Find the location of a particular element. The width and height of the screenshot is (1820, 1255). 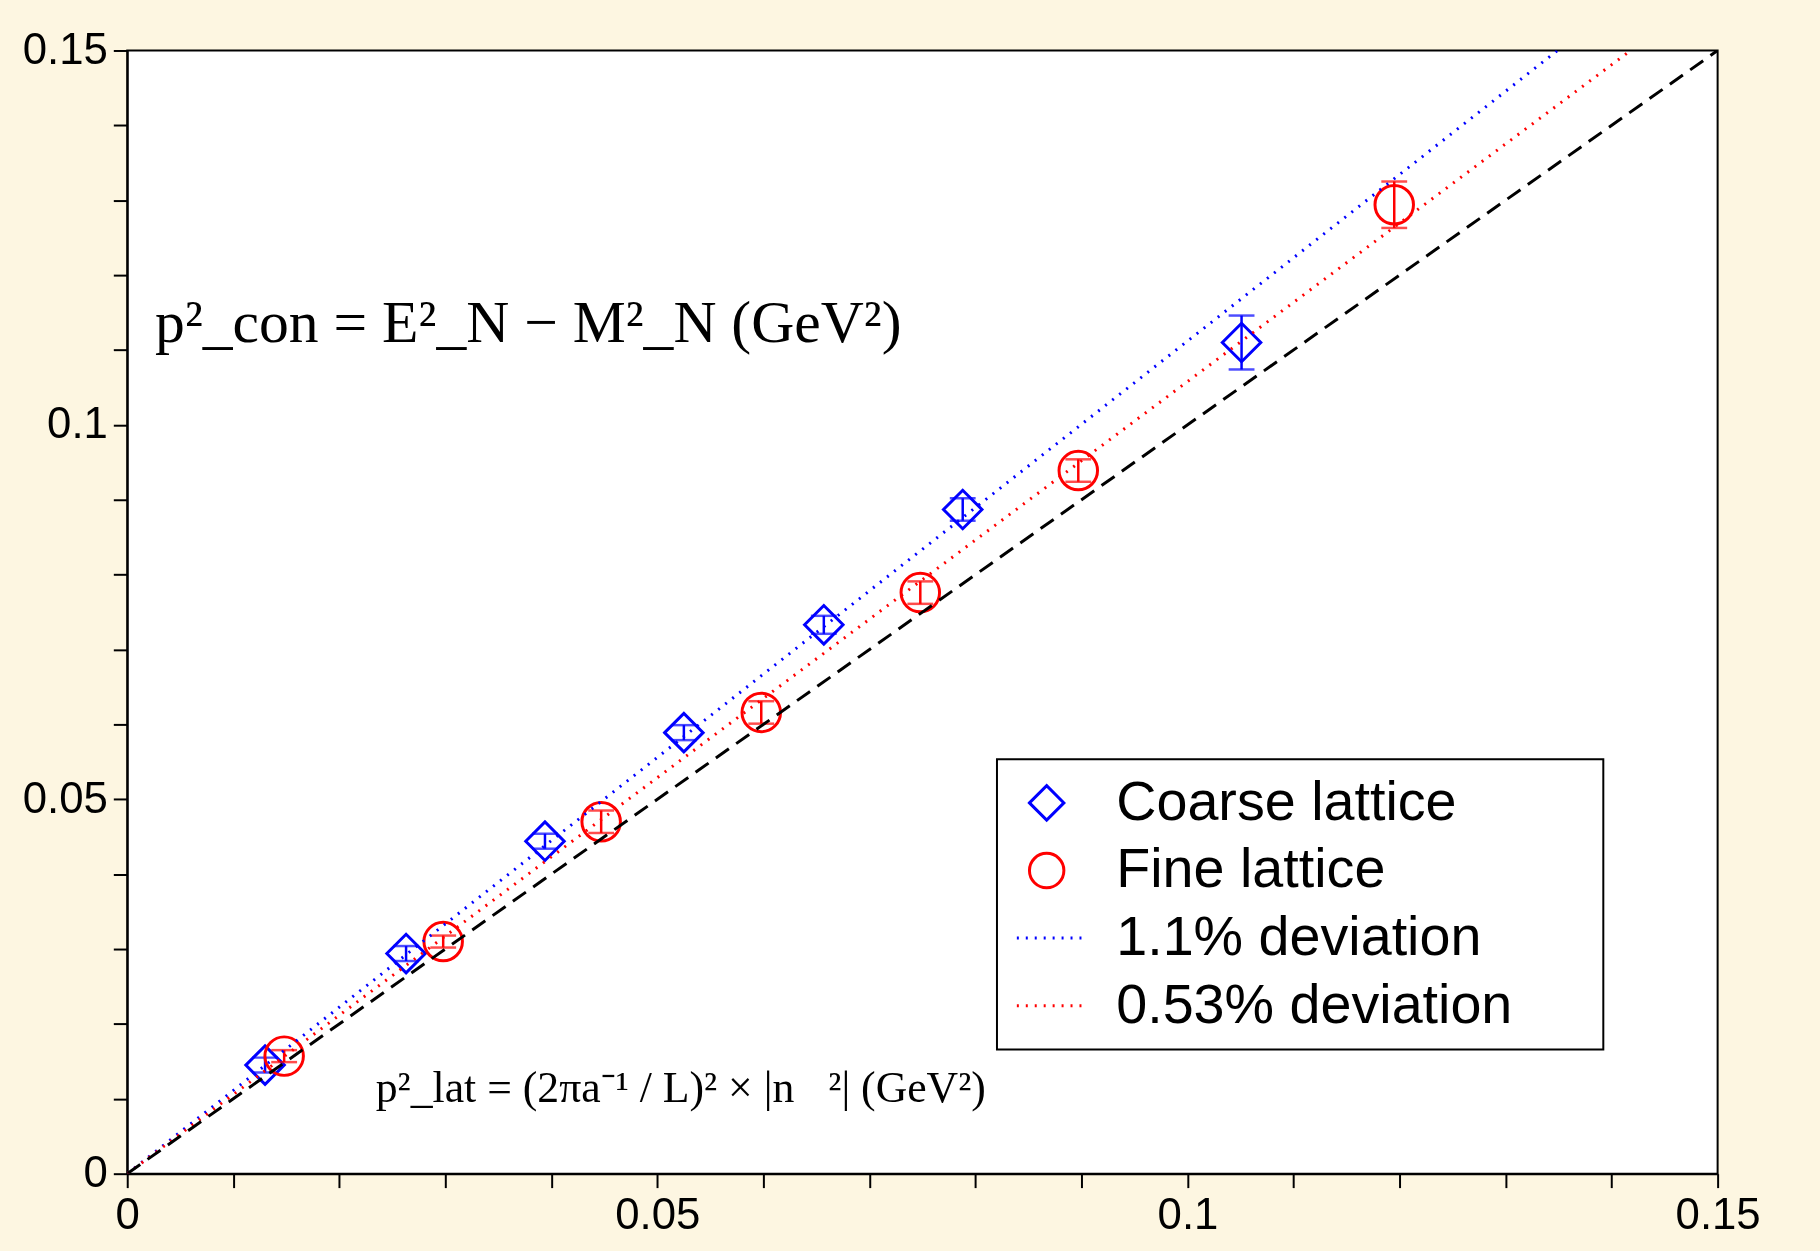

legend-label: Fine lattice is located at coordinates (1251, 868).